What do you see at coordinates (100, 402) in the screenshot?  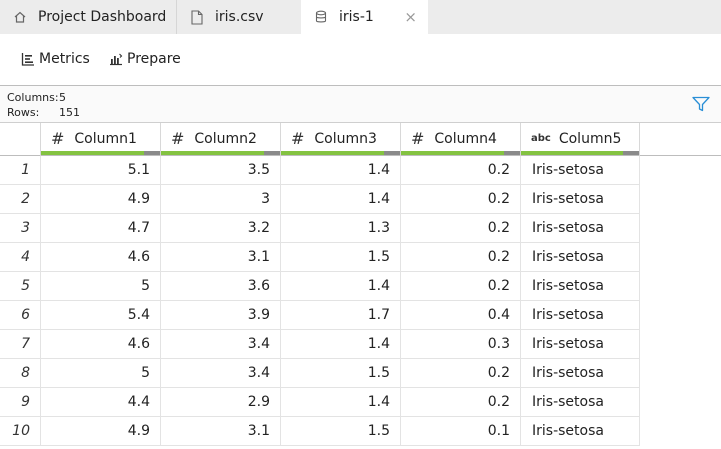 I see `cell-column1: 4.4` at bounding box center [100, 402].